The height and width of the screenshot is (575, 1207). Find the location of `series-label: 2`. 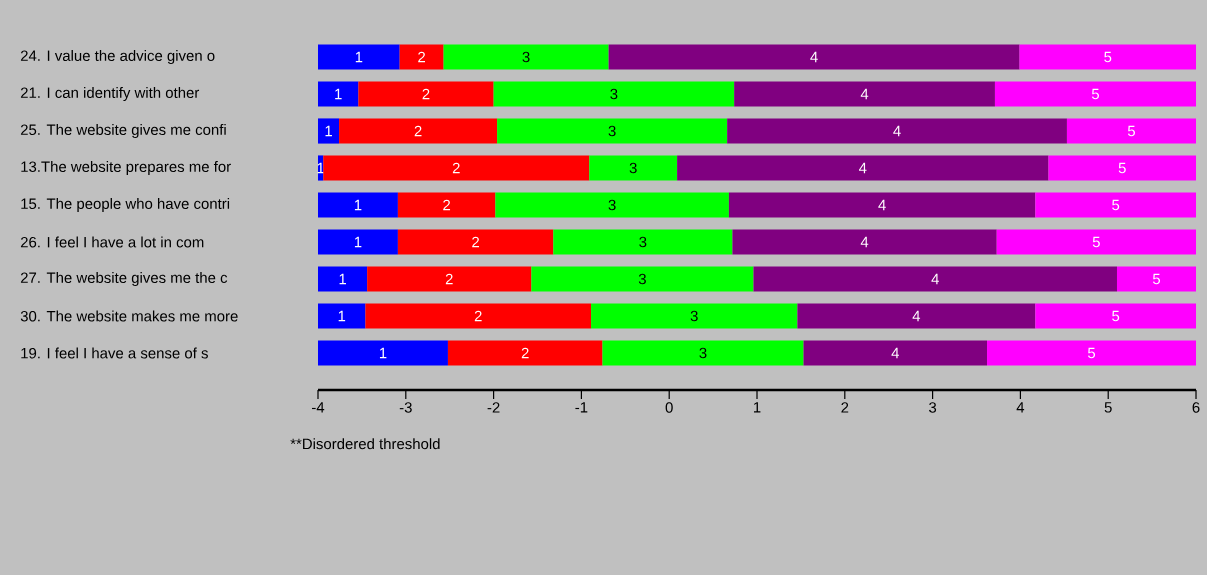

series-label: 2 is located at coordinates (449, 279).